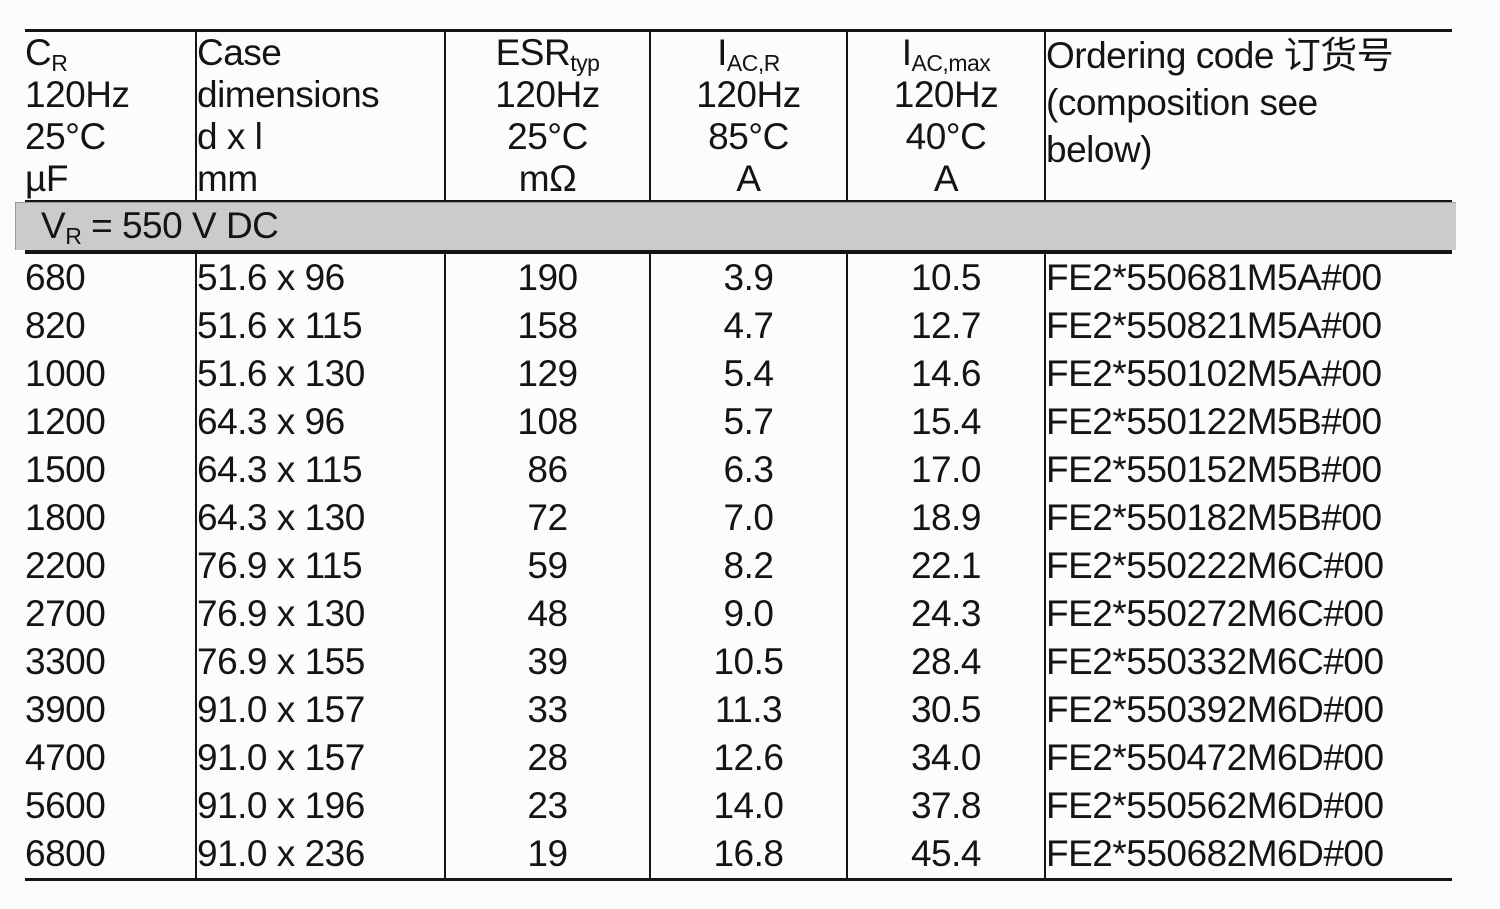 The height and width of the screenshot is (909, 1500). I want to click on cell-capacitance: 680, so click(55, 277).